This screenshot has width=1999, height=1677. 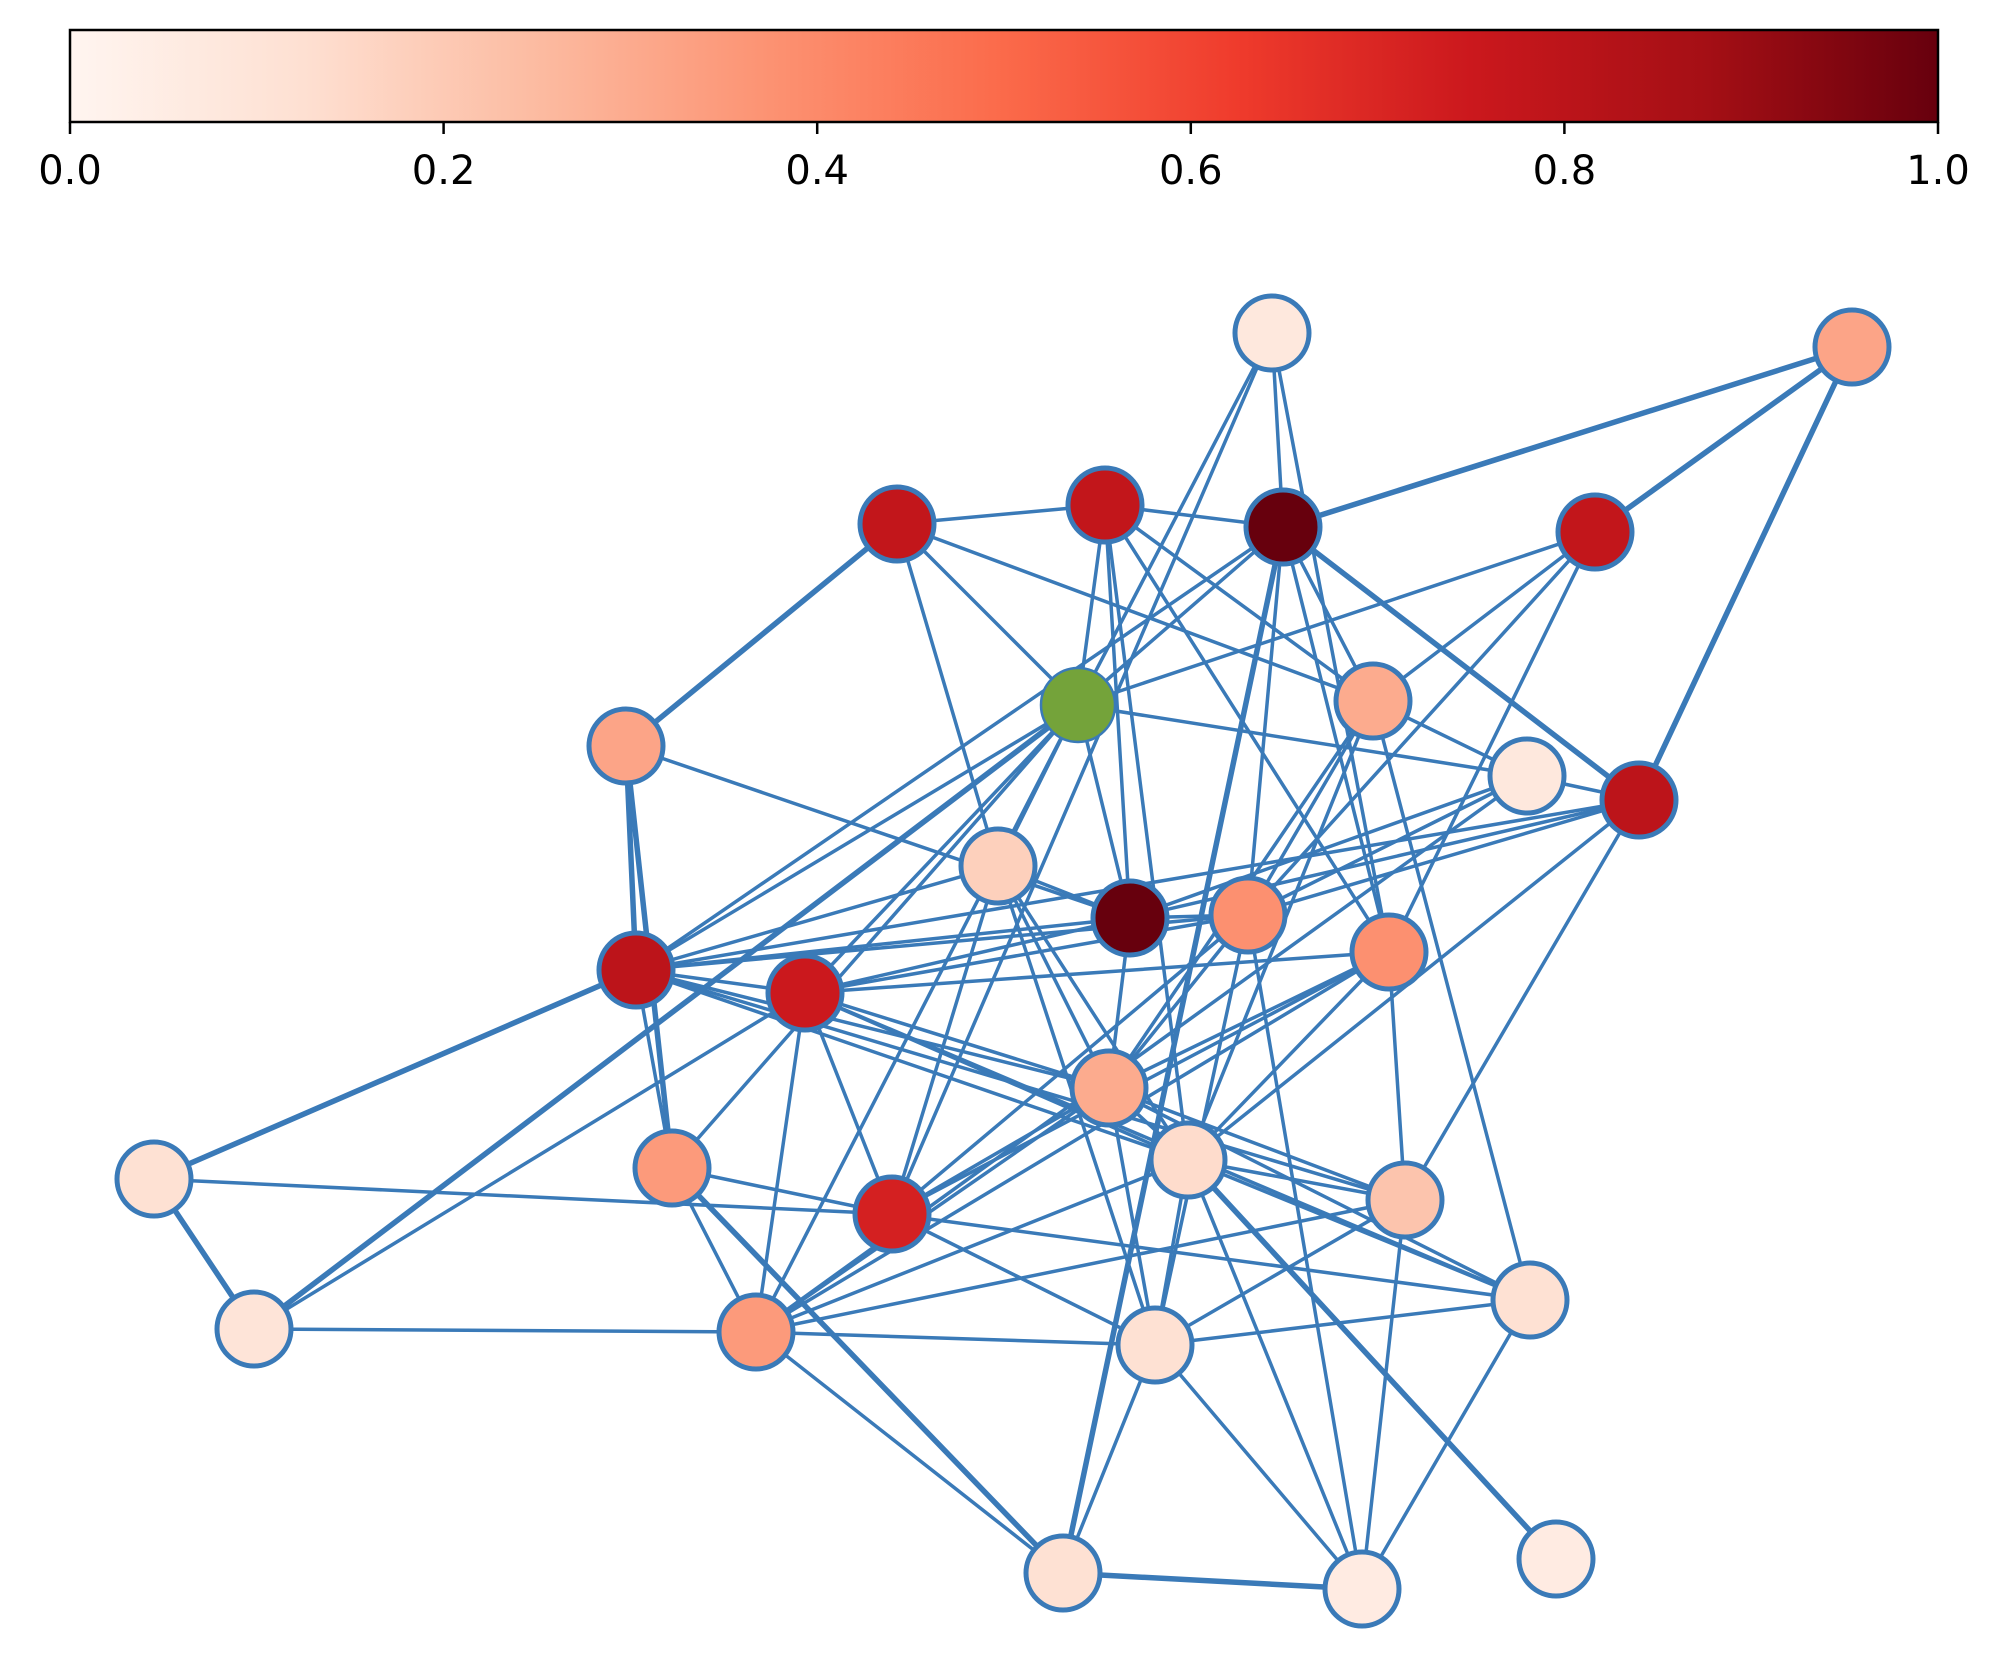 What do you see at coordinates (1938, 171) in the screenshot?
I see `colorbar-tick-label: 1.0` at bounding box center [1938, 171].